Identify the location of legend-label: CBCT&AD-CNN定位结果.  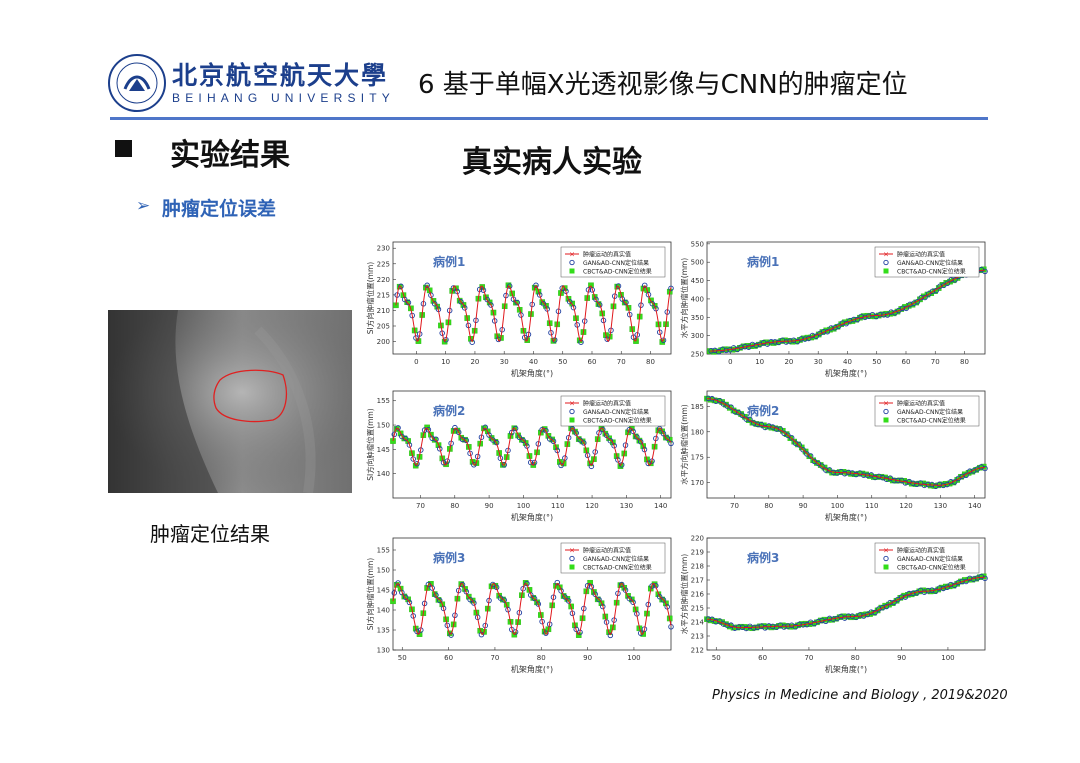
(617, 567).